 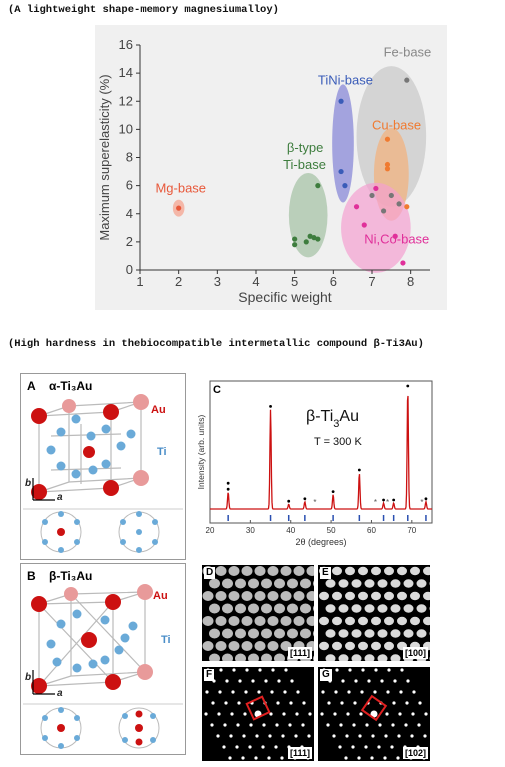 I want to click on panel-f-diffraction-pattern, so click(x=258, y=714).